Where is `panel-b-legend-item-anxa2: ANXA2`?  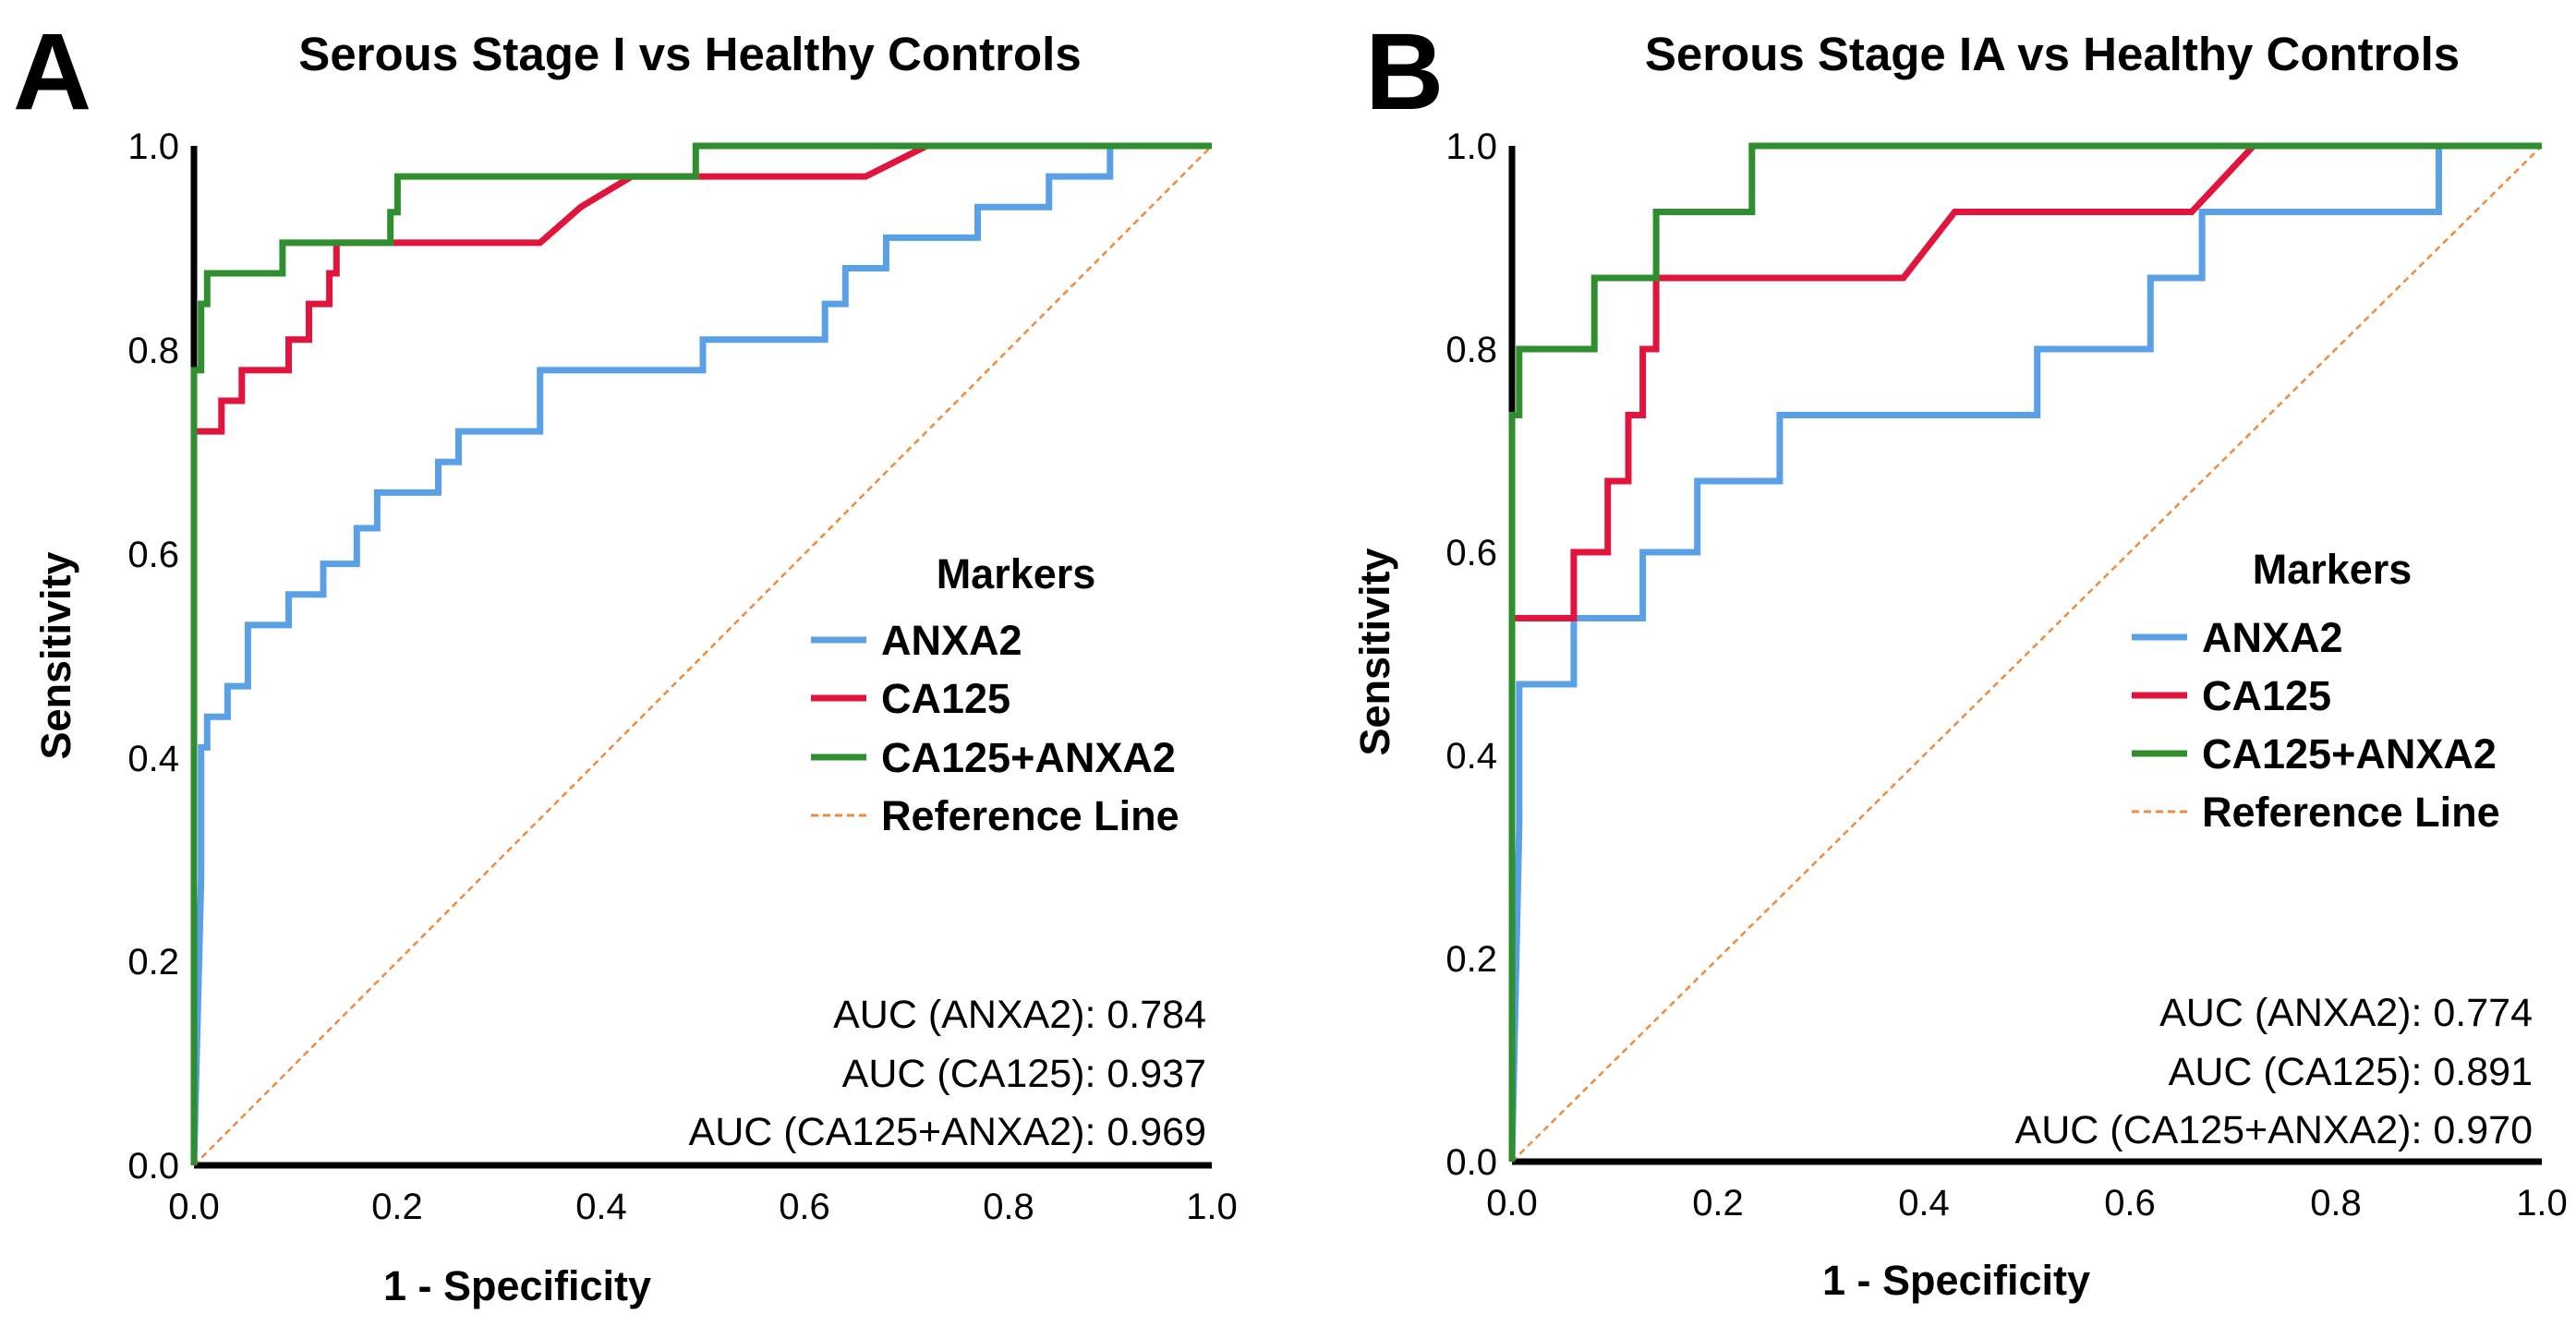
panel-b-legend-item-anxa2: ANXA2 is located at coordinates (2237, 637).